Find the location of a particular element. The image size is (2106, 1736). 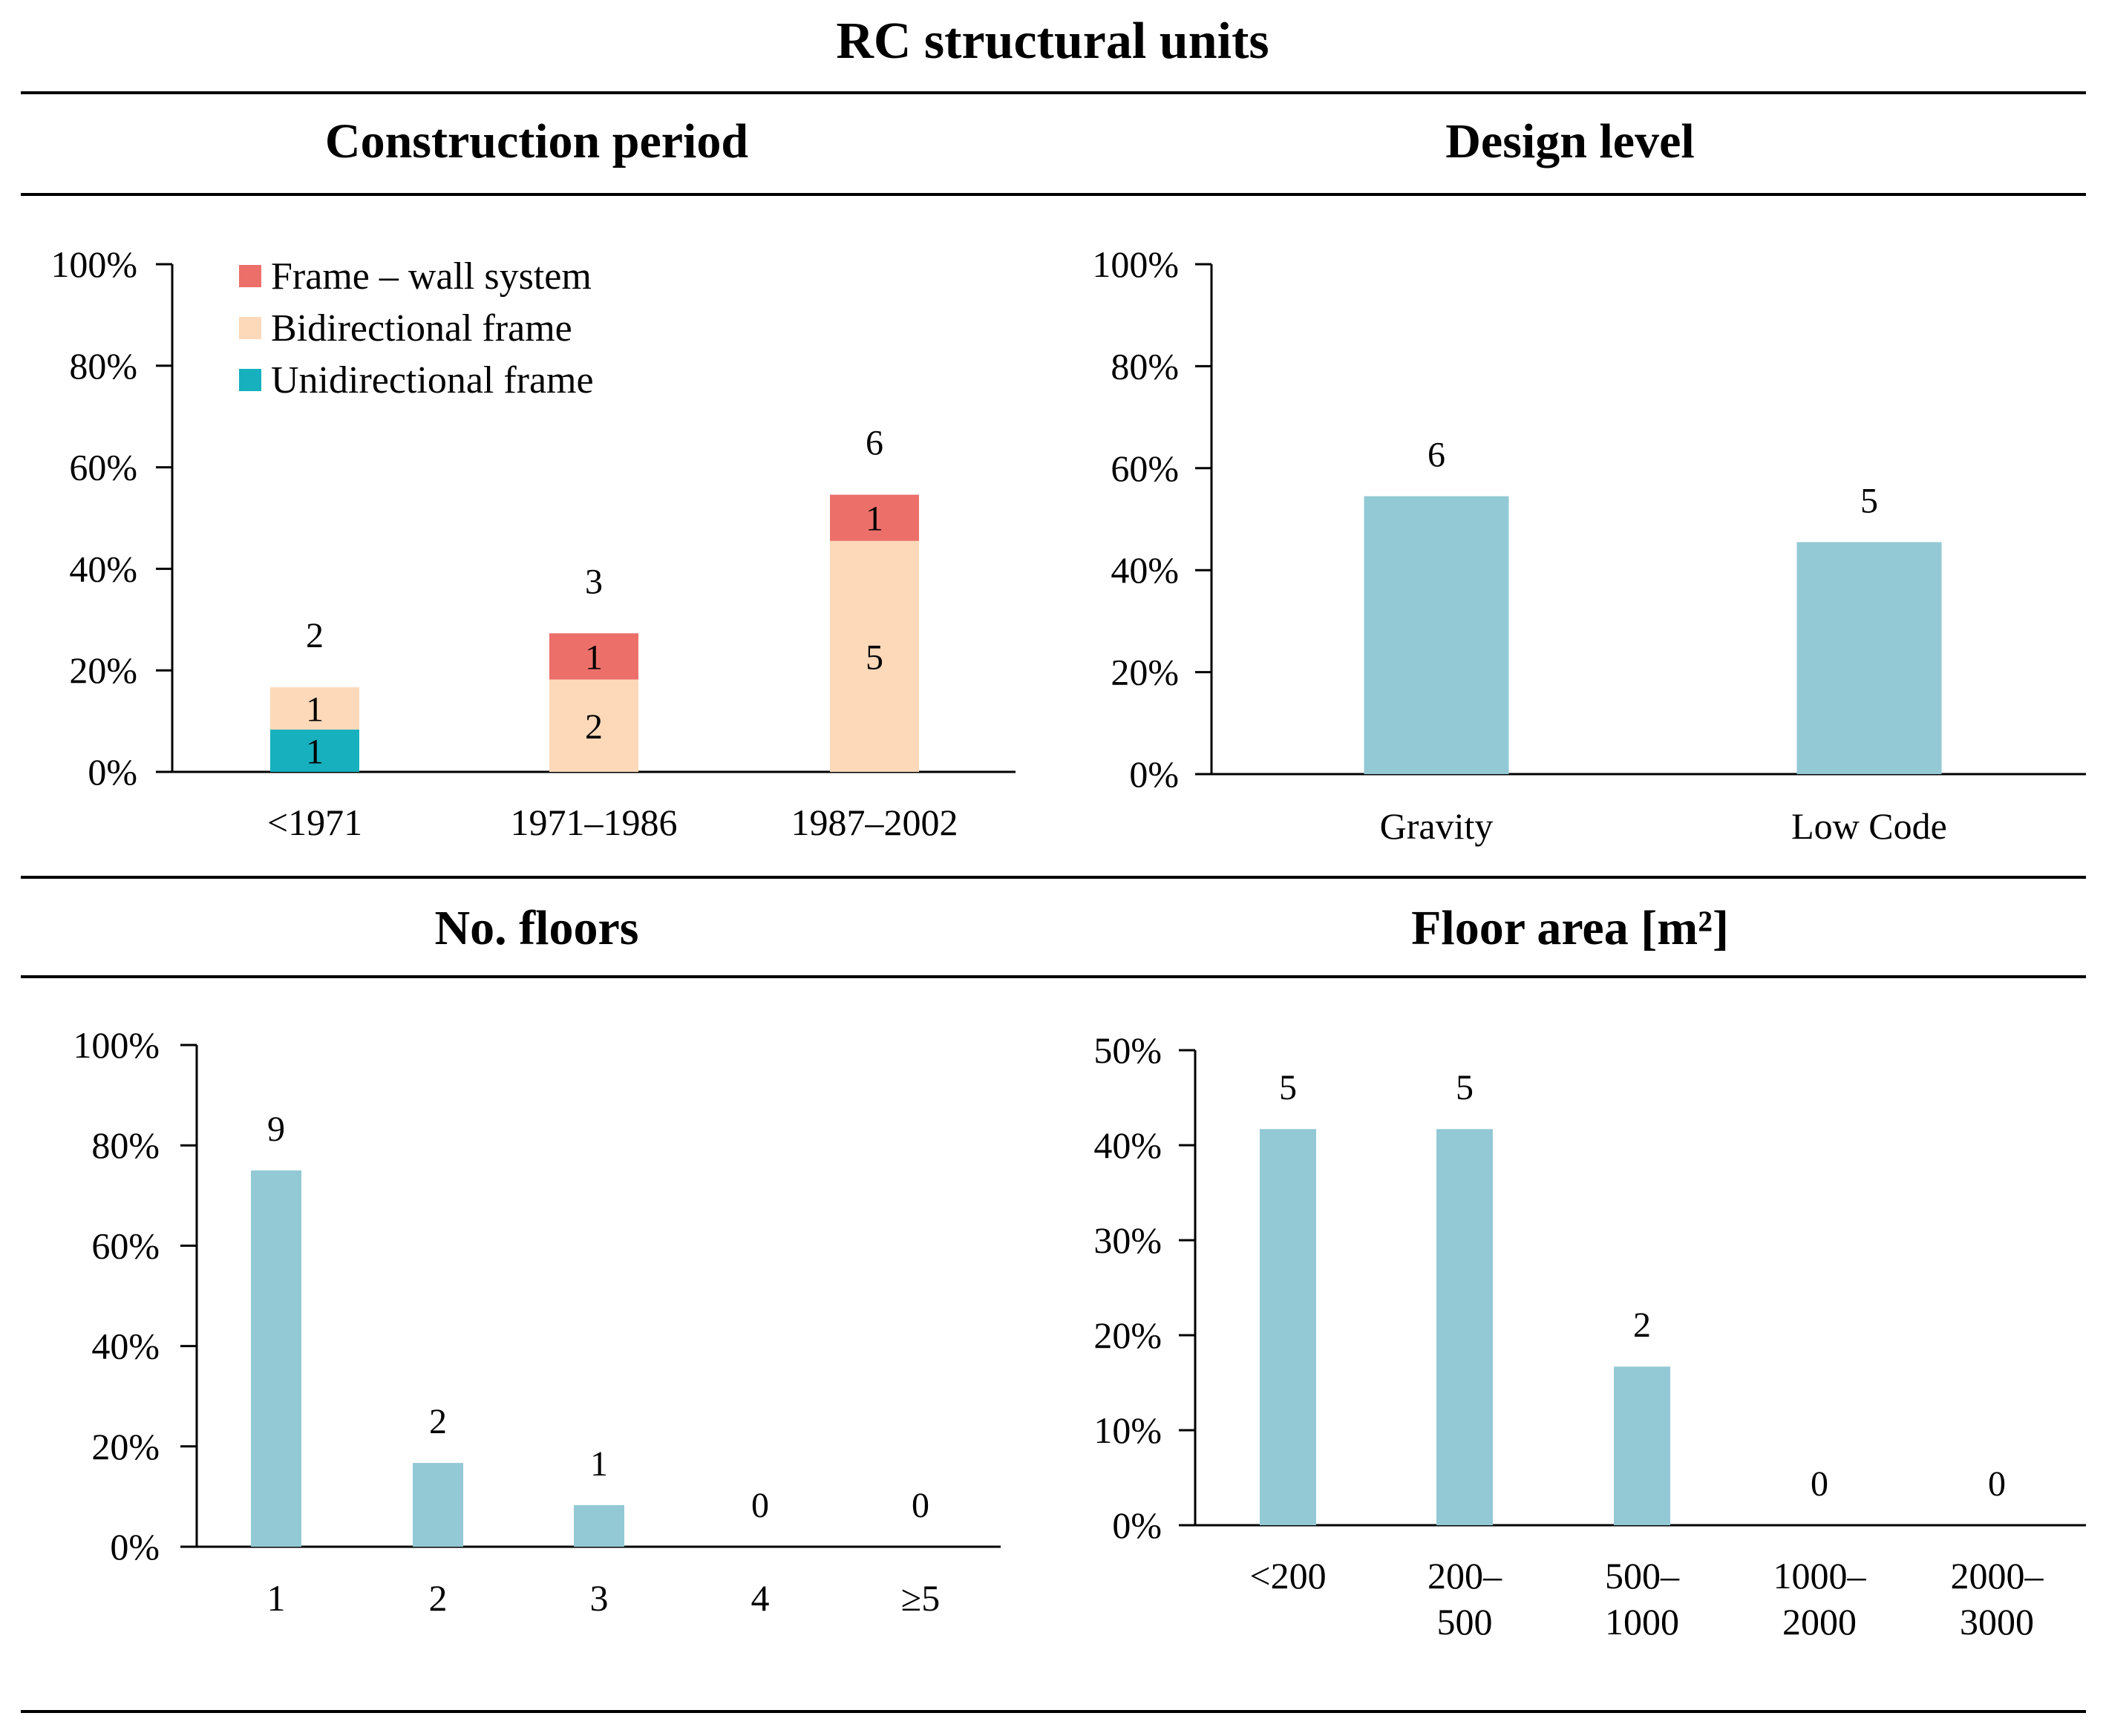

design-category-label-line: Gravity is located at coordinates (1437, 826).